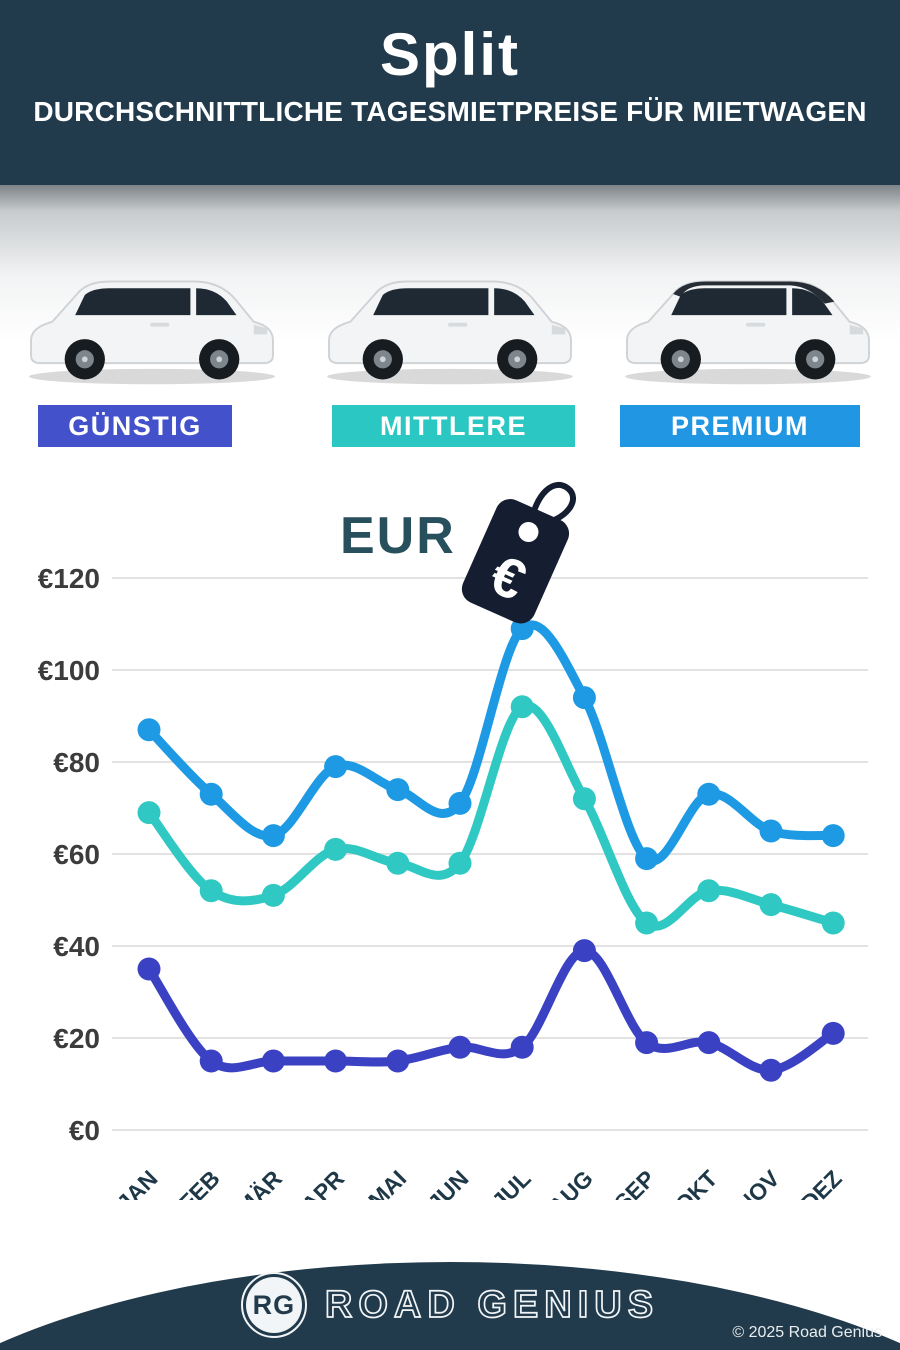 This screenshot has width=900, height=1350. What do you see at coordinates (135, 426) in the screenshot?
I see `category-badge-guenstig: GÜNSTIG` at bounding box center [135, 426].